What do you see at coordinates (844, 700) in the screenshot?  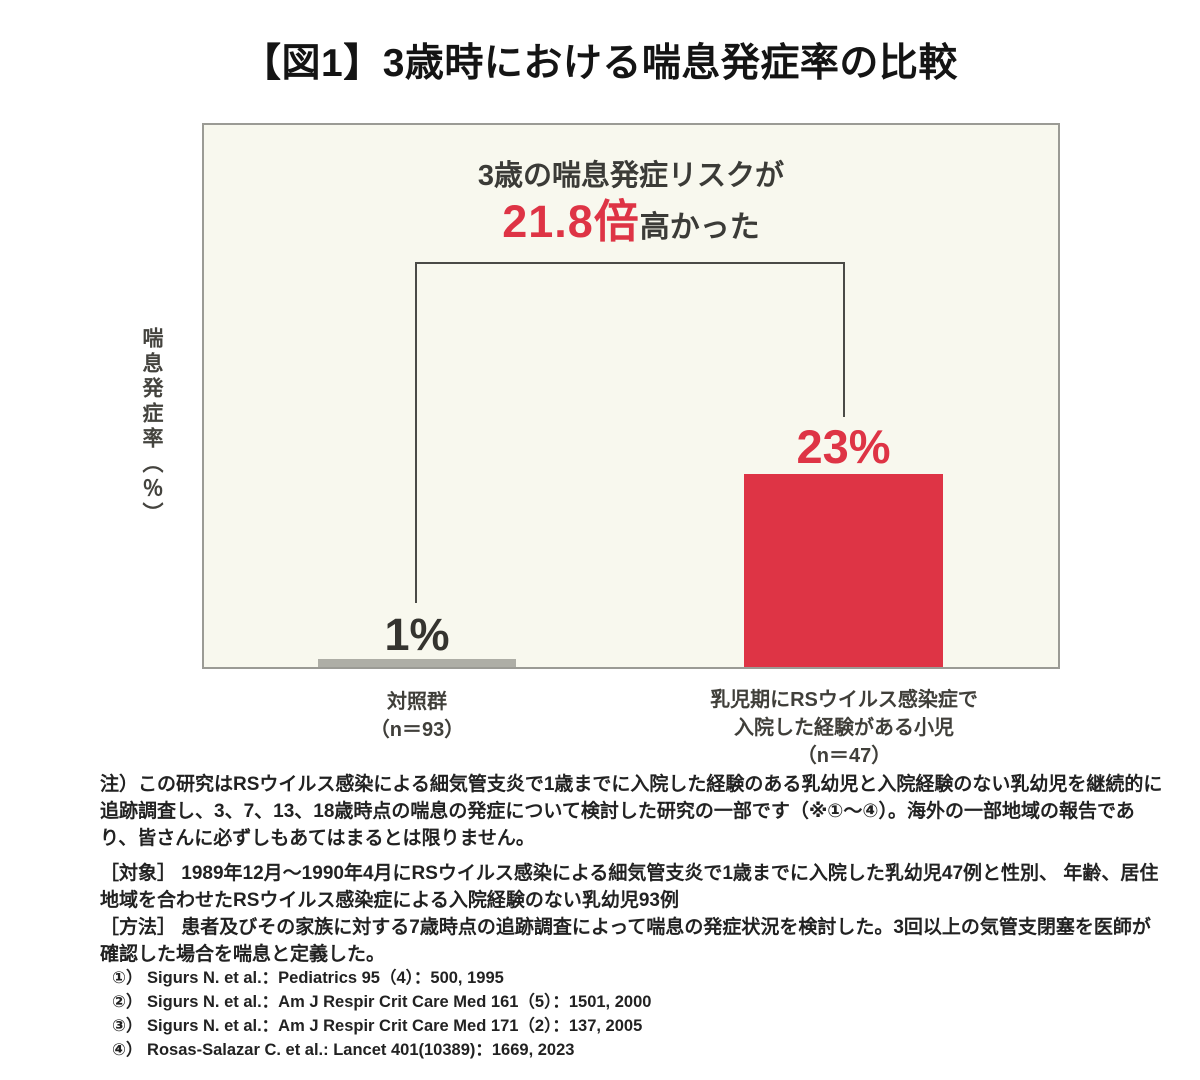 I see `x-label-rsv-line1: 乳児期にRSウイルス感染症で` at bounding box center [844, 700].